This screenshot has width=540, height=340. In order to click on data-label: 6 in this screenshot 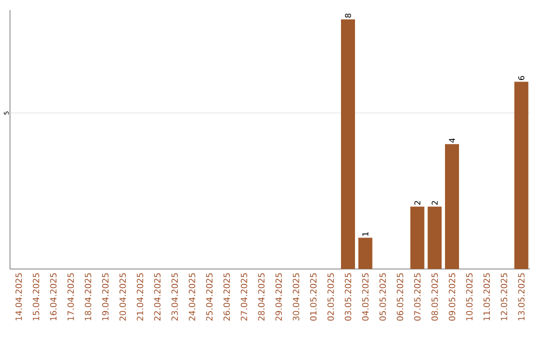, I will do `click(521, 78)`.